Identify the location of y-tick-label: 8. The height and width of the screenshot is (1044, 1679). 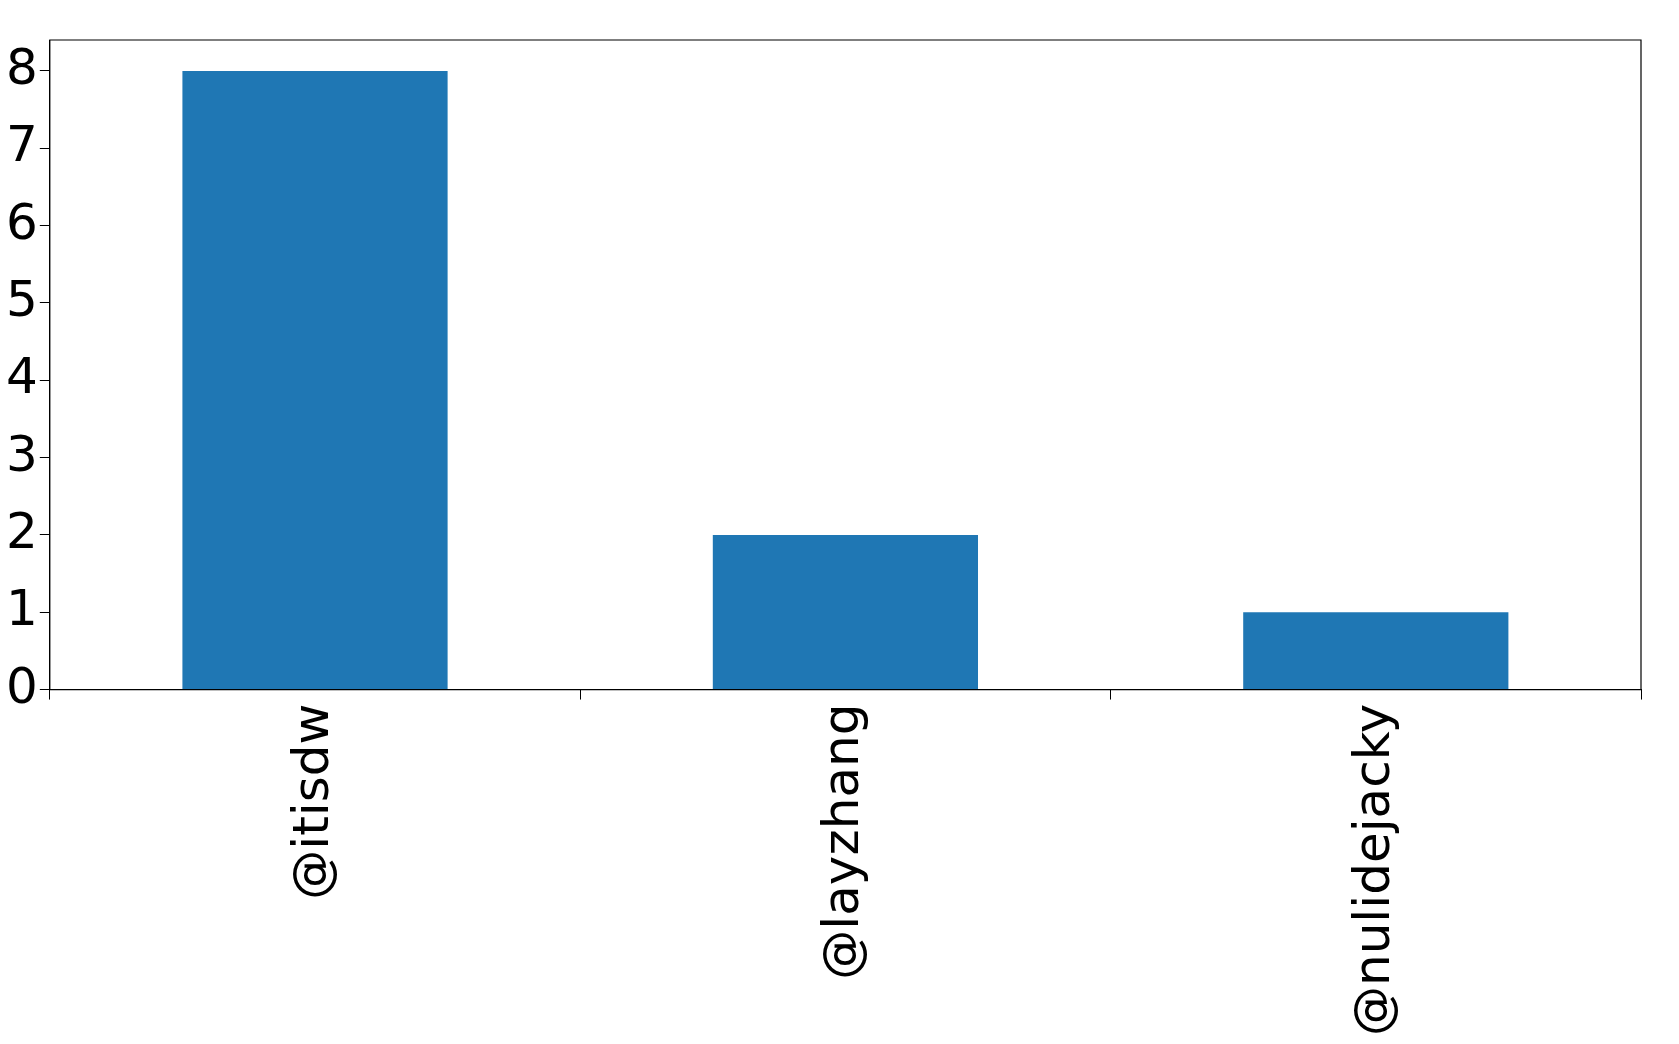
(22, 66).